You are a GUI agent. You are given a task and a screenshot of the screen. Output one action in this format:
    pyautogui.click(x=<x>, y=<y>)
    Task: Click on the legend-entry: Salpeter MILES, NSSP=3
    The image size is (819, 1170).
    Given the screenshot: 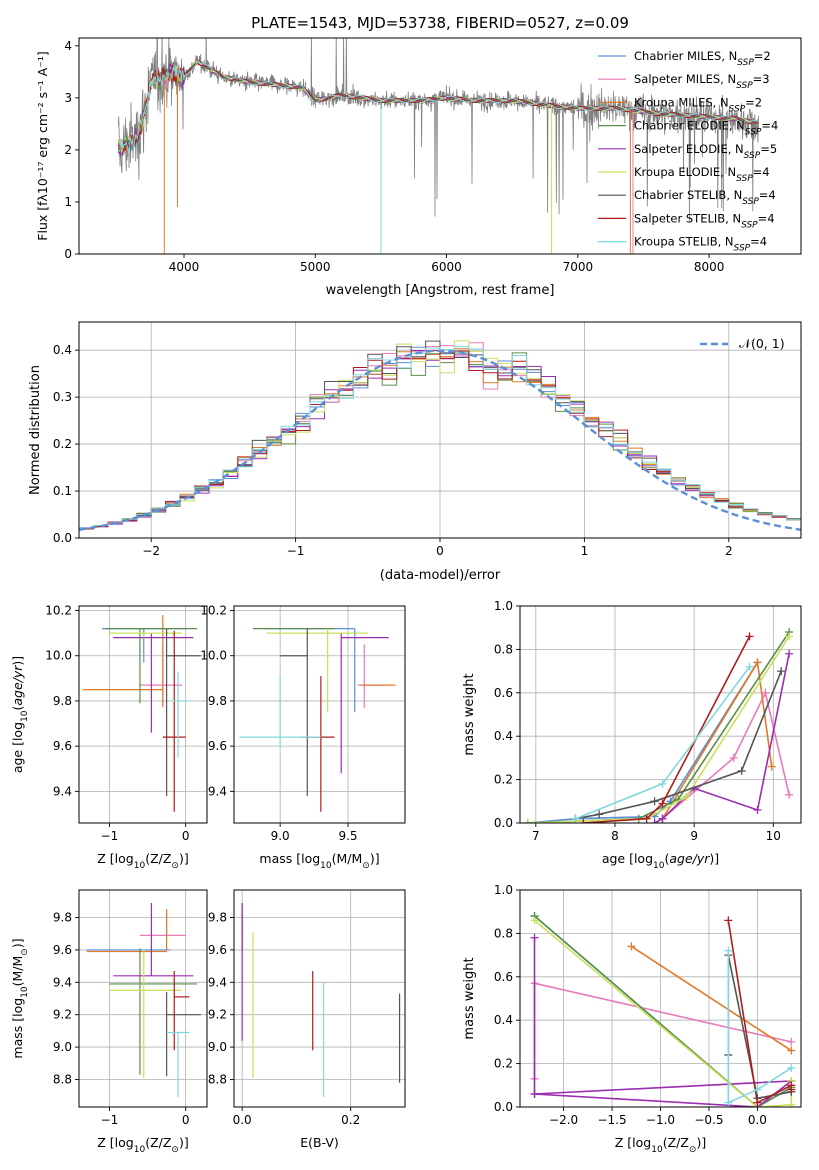 What is the action you would take?
    pyautogui.click(x=702, y=81)
    